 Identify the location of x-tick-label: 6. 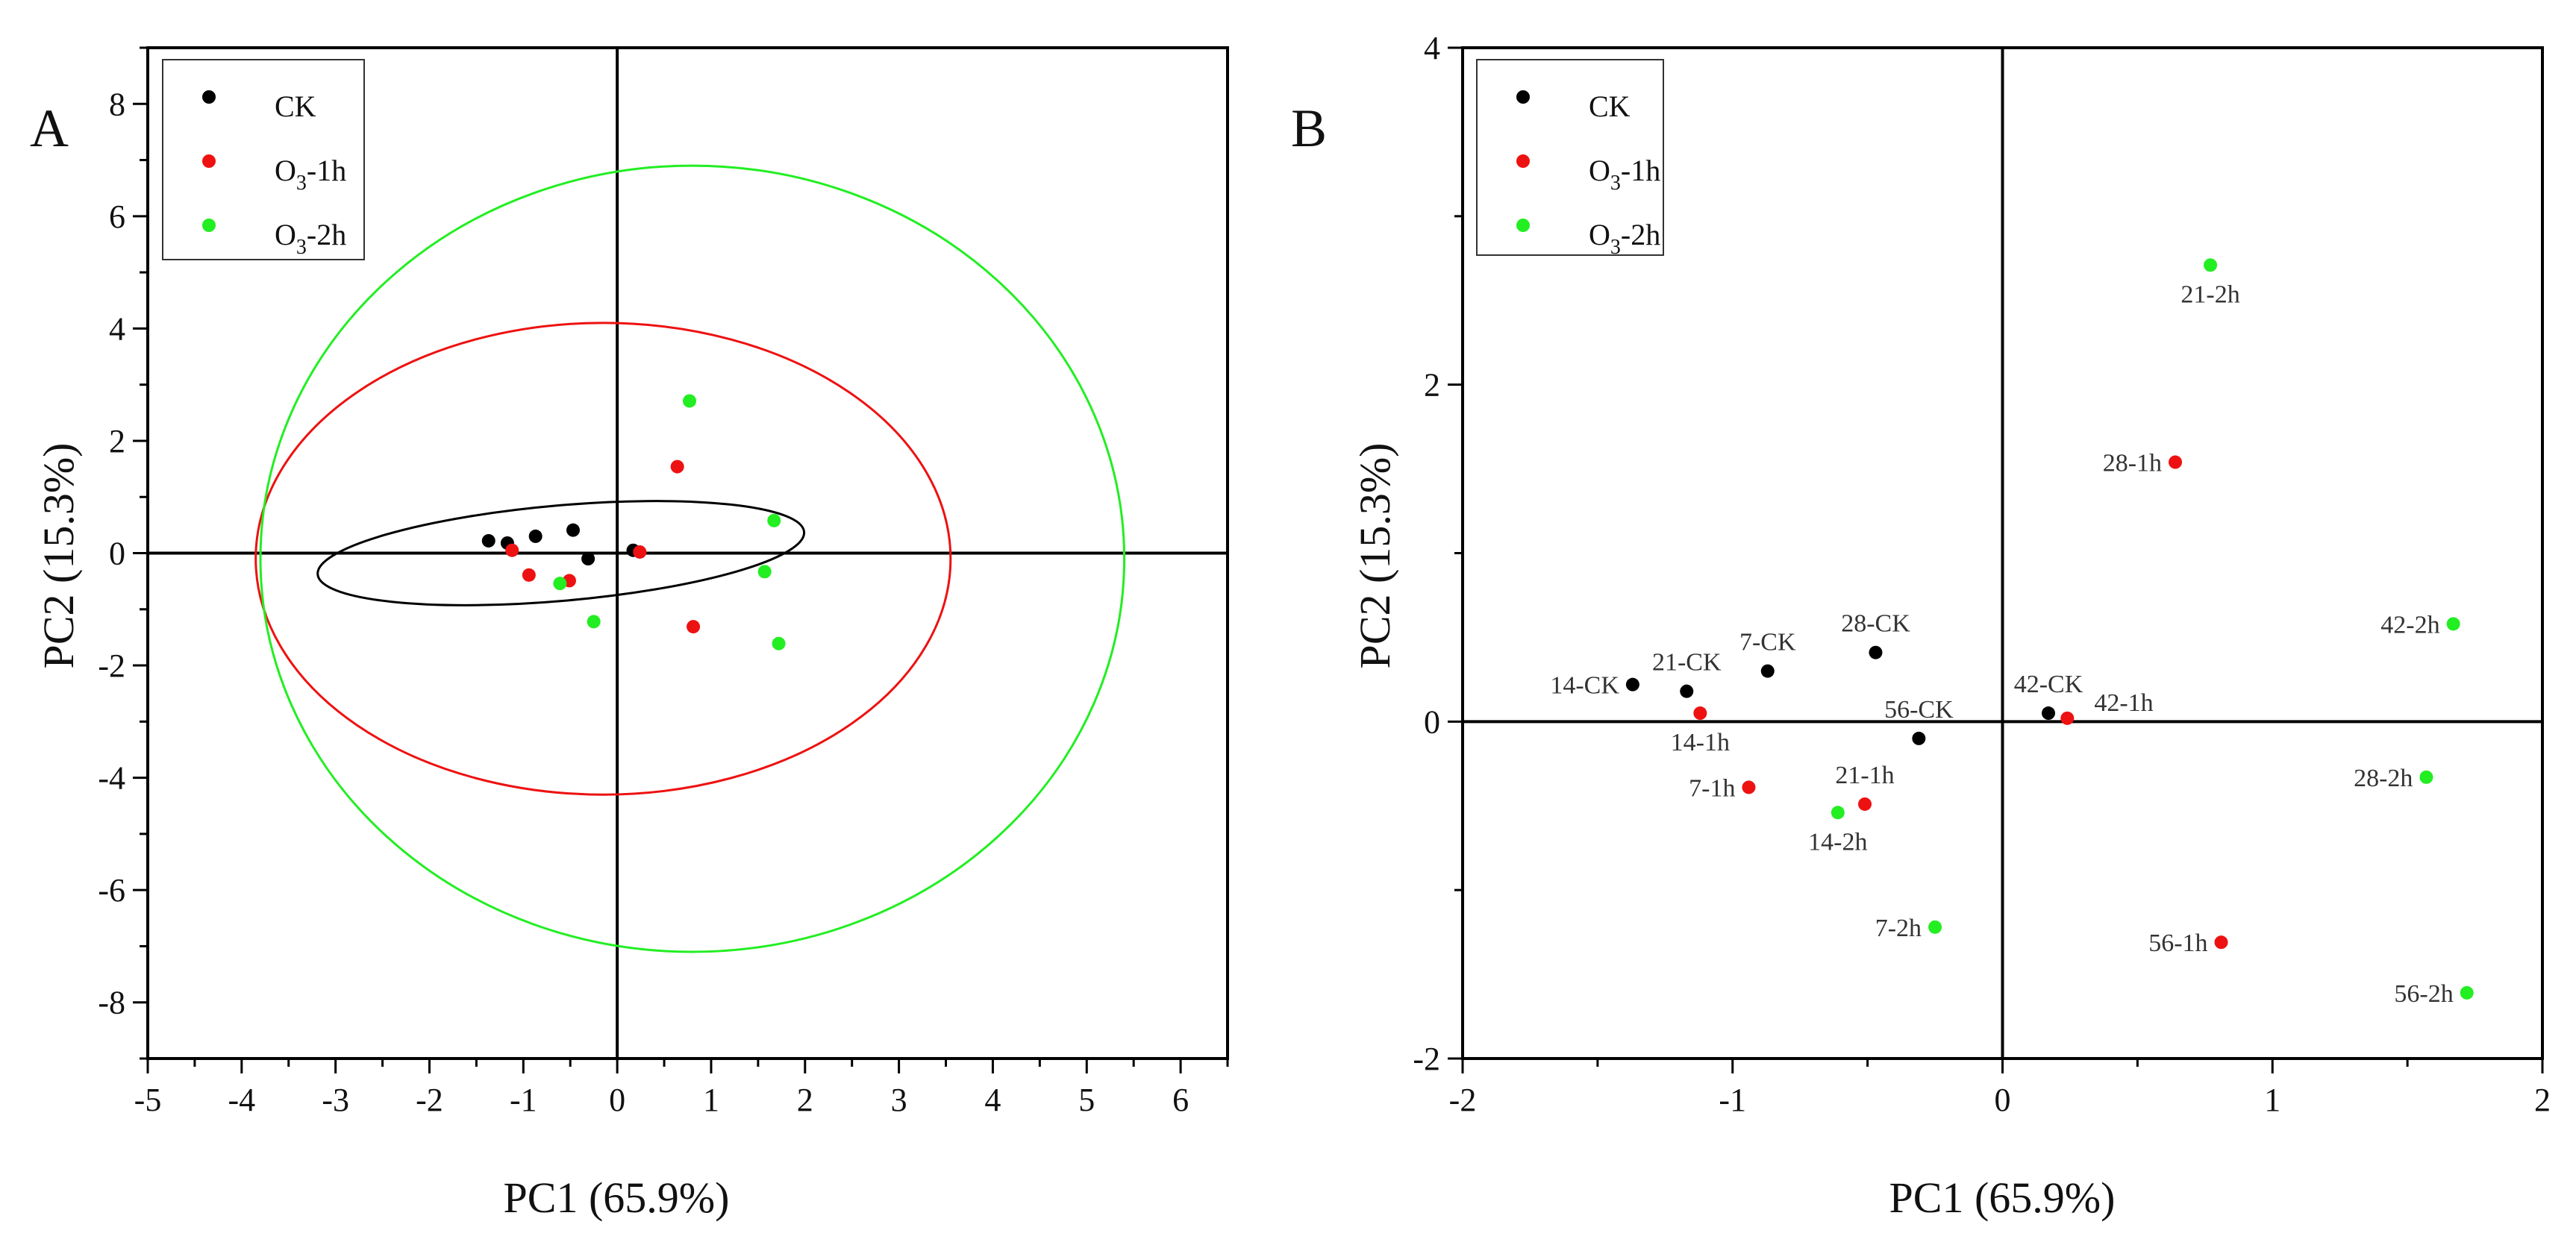
(1180, 1100).